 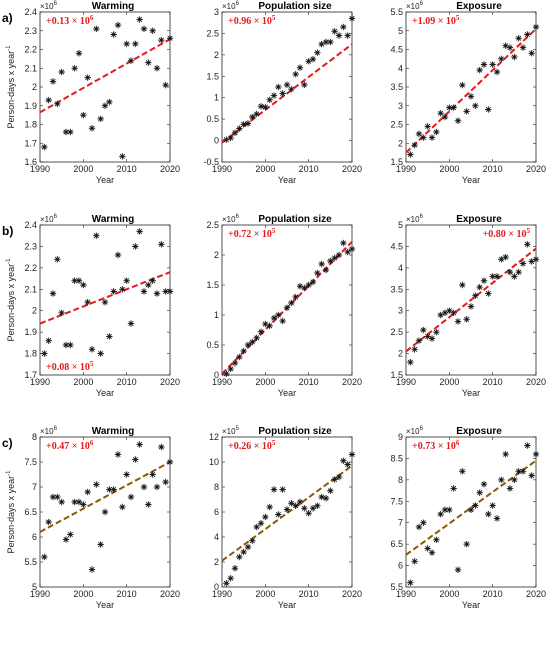 I want to click on annotation-exponent: 6, so click(x=92, y=443).